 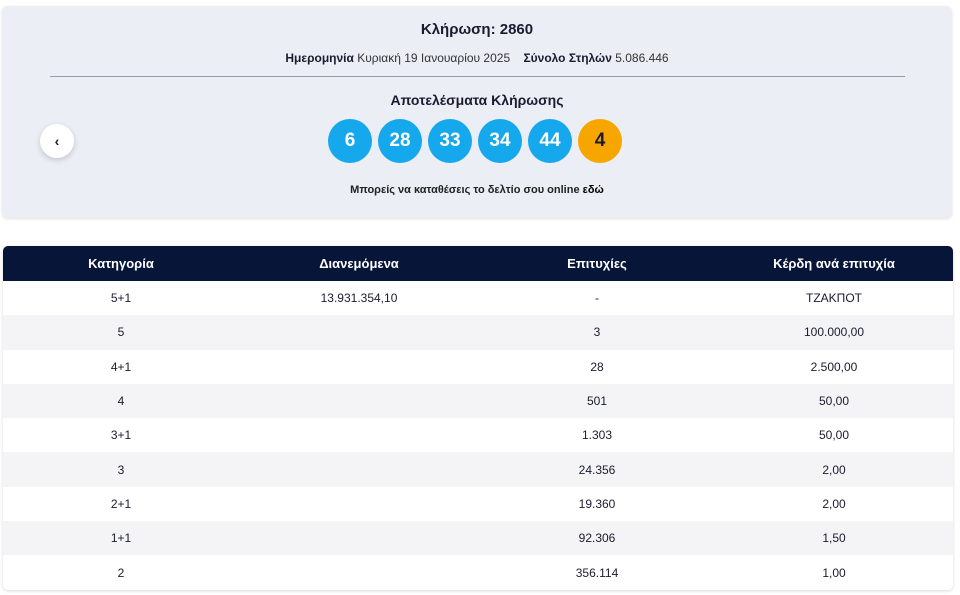 I want to click on table-cell: 356.114, so click(x=597, y=572).